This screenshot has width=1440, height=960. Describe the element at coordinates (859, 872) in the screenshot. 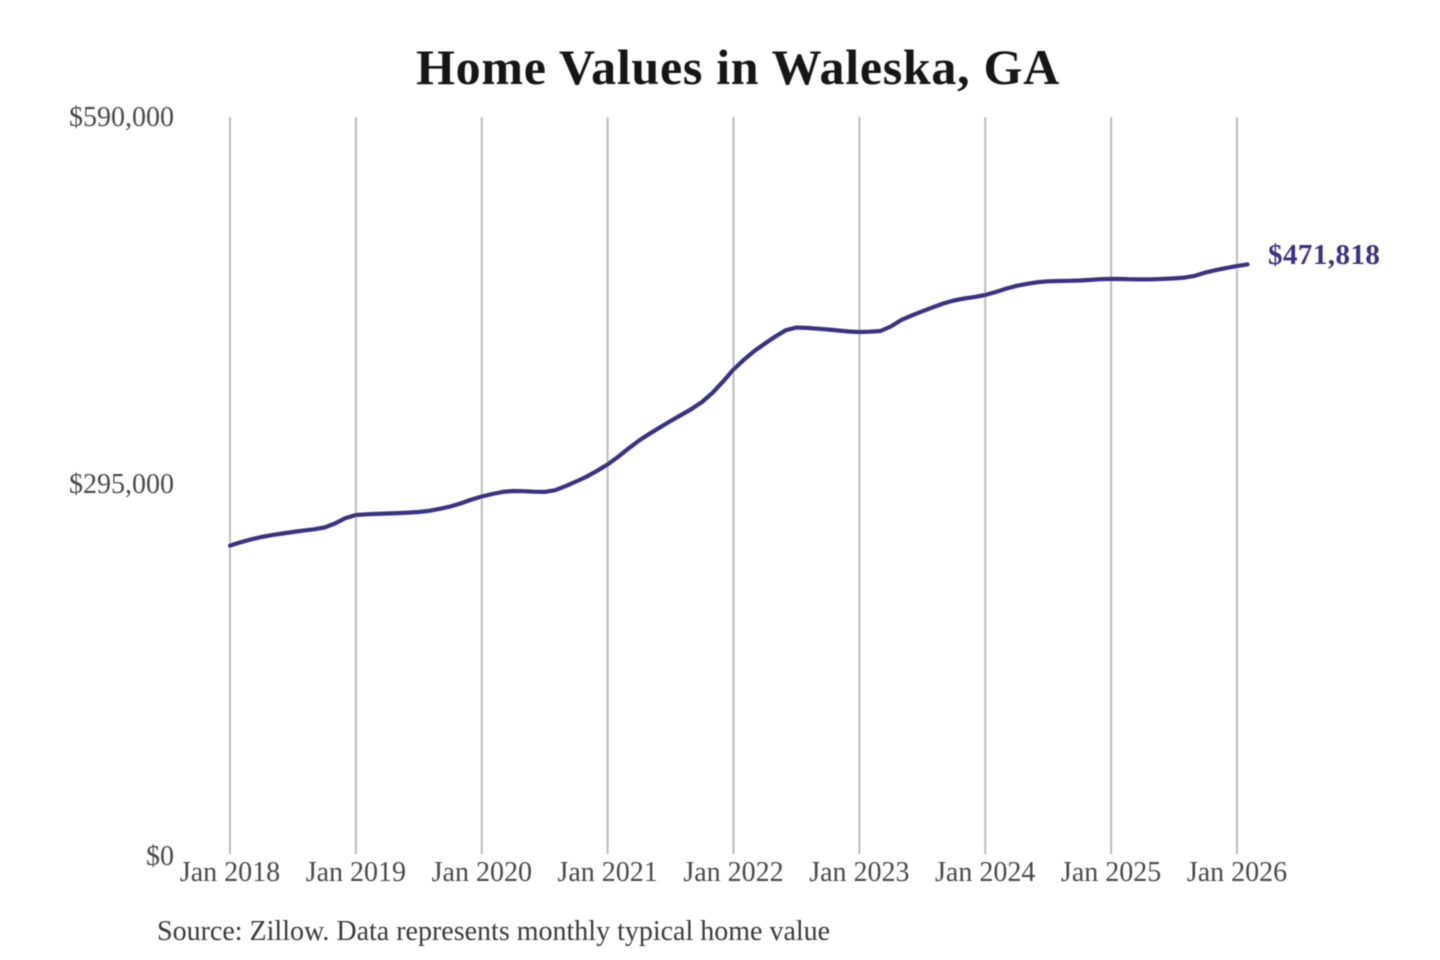

I see `svg-text: Jan 2023` at that location.